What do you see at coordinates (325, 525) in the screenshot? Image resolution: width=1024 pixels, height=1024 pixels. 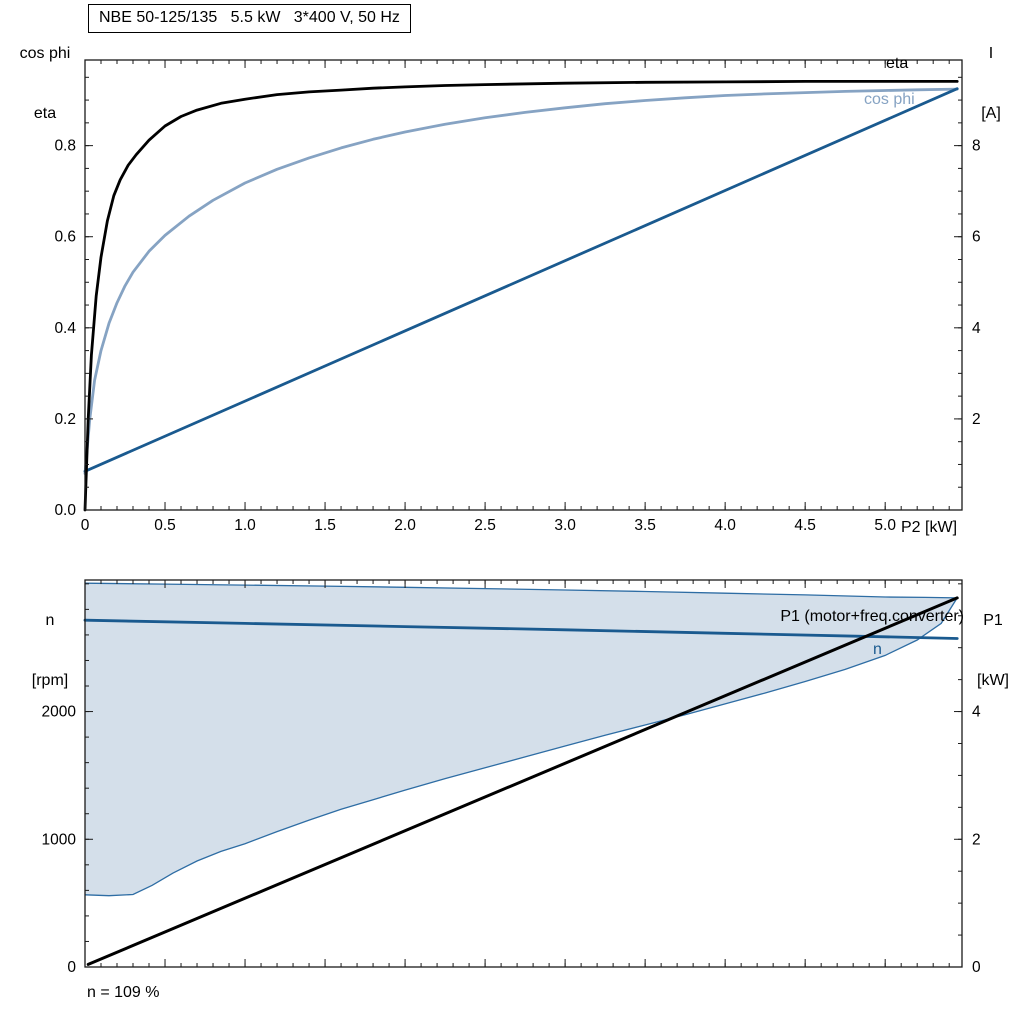 I see `svg-text: 1.5` at bounding box center [325, 525].